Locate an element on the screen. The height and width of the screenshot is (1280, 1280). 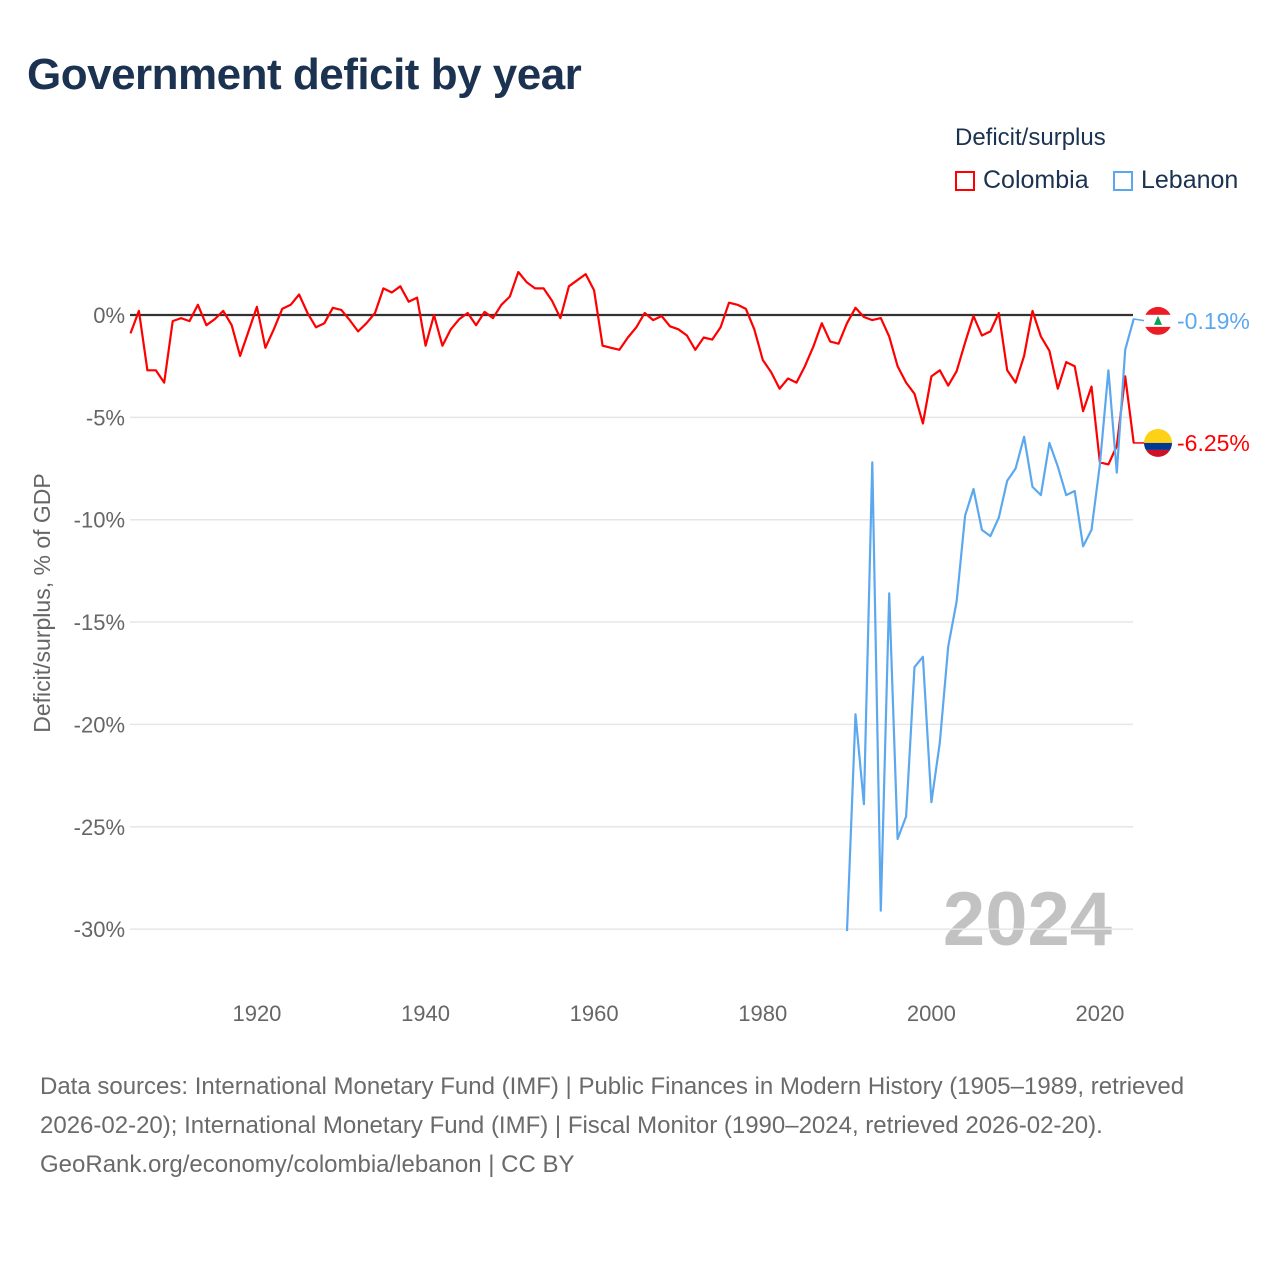
x-tick-label: 1980 is located at coordinates (762, 1013).